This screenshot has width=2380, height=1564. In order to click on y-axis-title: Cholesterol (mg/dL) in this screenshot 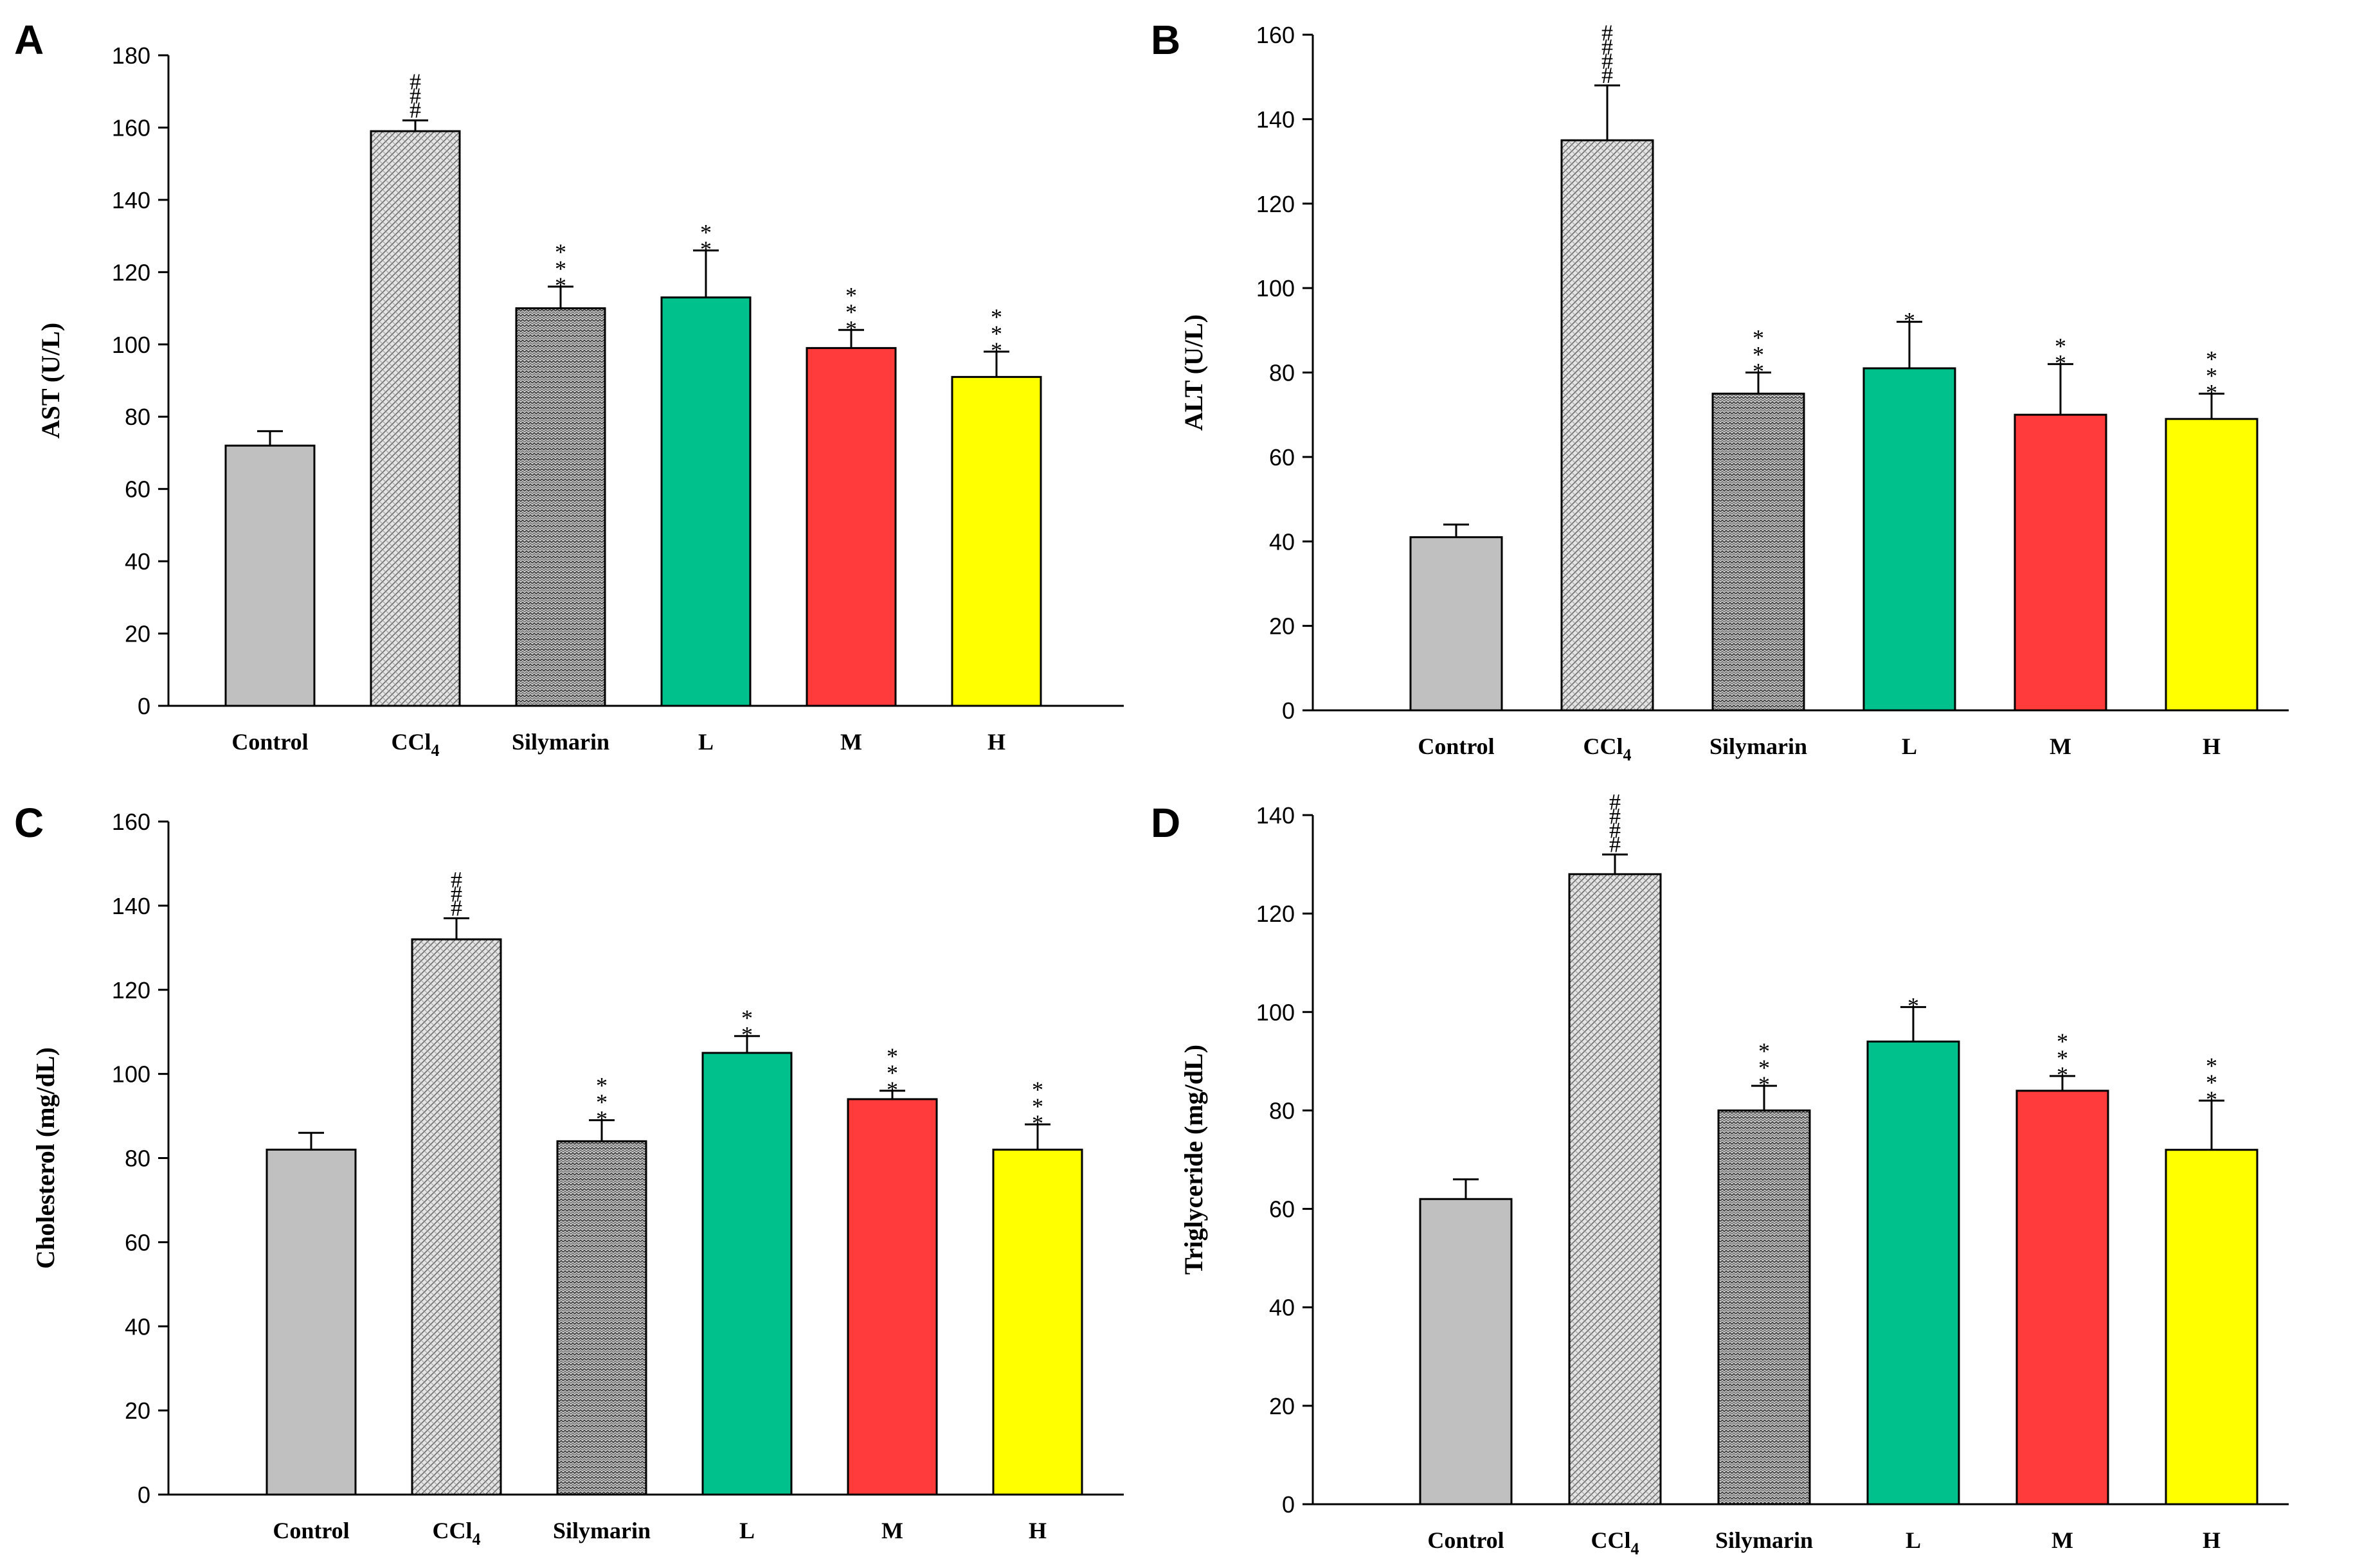, I will do `click(46, 1158)`.